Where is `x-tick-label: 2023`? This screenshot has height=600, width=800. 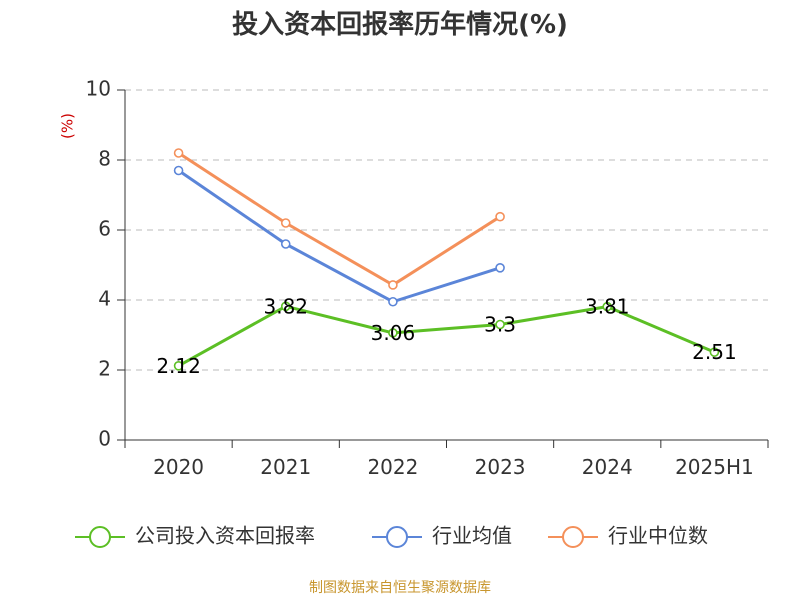
x-tick-label: 2023 is located at coordinates (500, 467).